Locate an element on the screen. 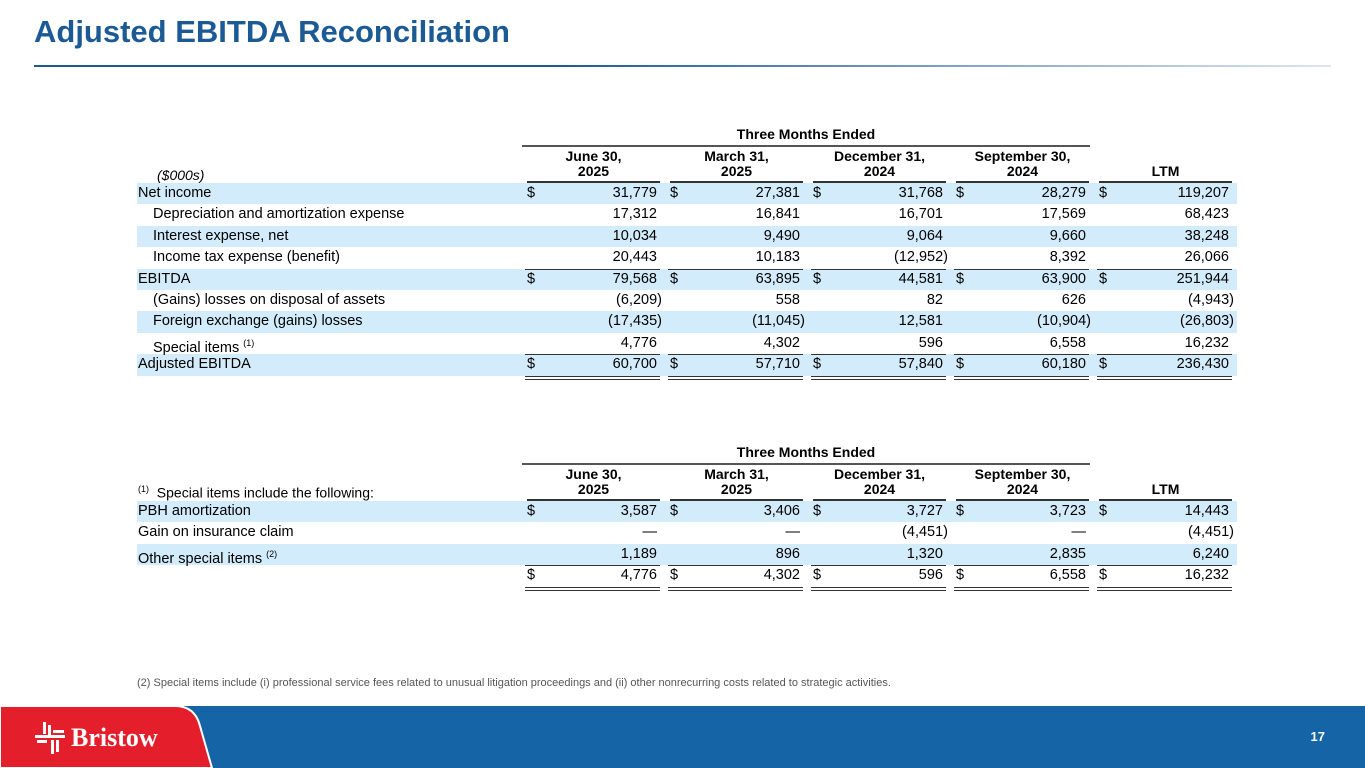 This screenshot has height=768, width=1365. logo-text: Bristow is located at coordinates (114, 737).